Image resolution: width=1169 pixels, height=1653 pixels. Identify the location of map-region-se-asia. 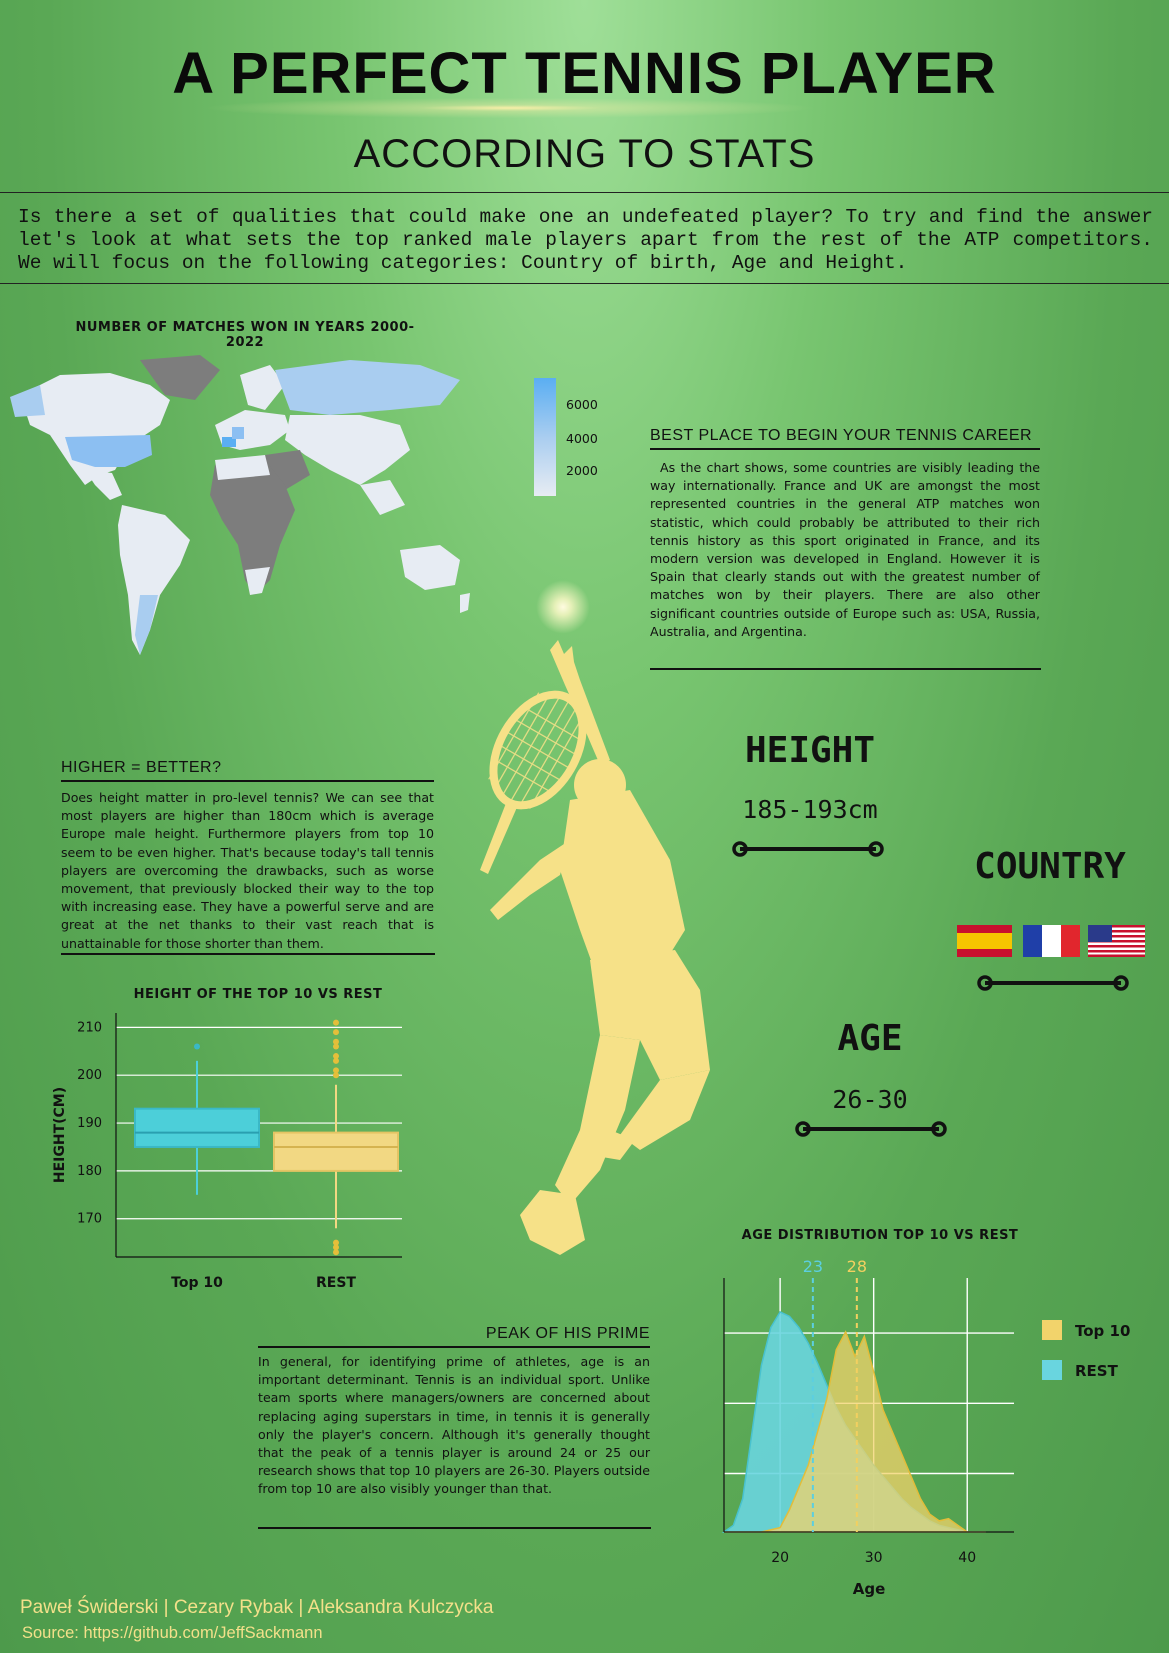
(382, 497).